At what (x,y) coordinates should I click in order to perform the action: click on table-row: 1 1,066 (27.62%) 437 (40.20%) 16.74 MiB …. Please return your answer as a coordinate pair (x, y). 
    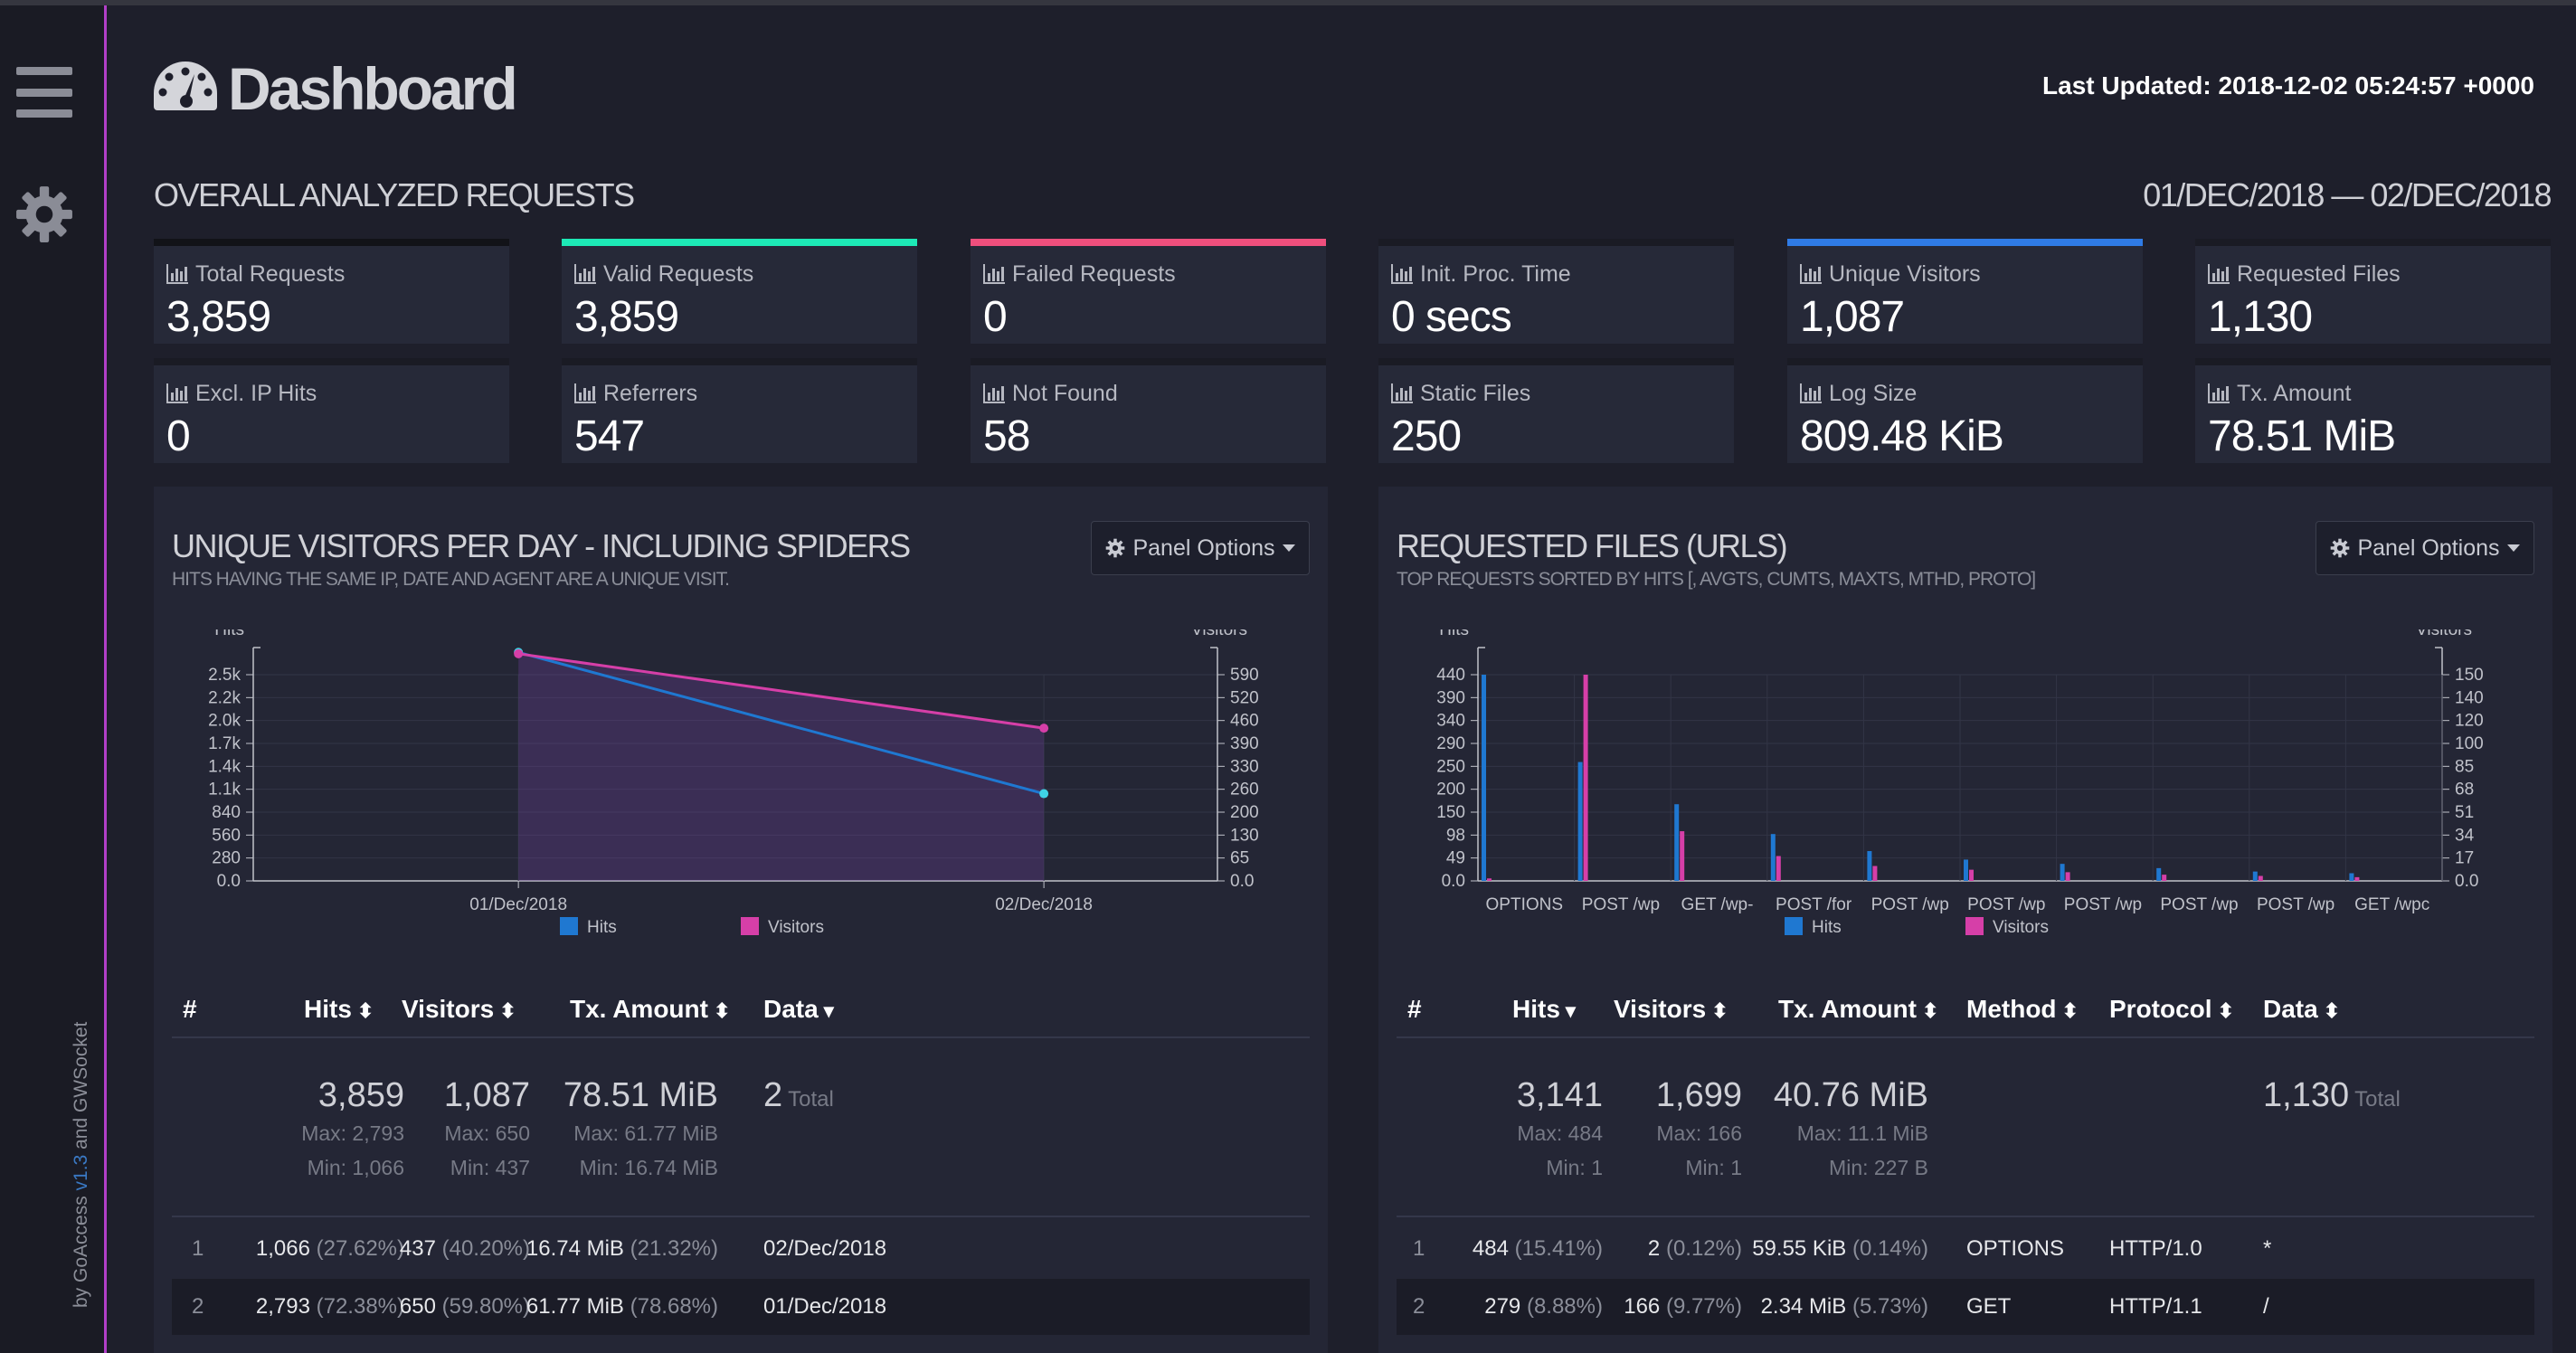
    Looking at the image, I should click on (741, 1249).